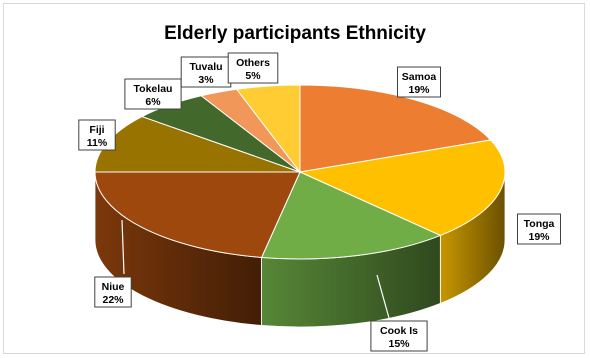  I want to click on leader-line-cook-is, so click(383, 296).